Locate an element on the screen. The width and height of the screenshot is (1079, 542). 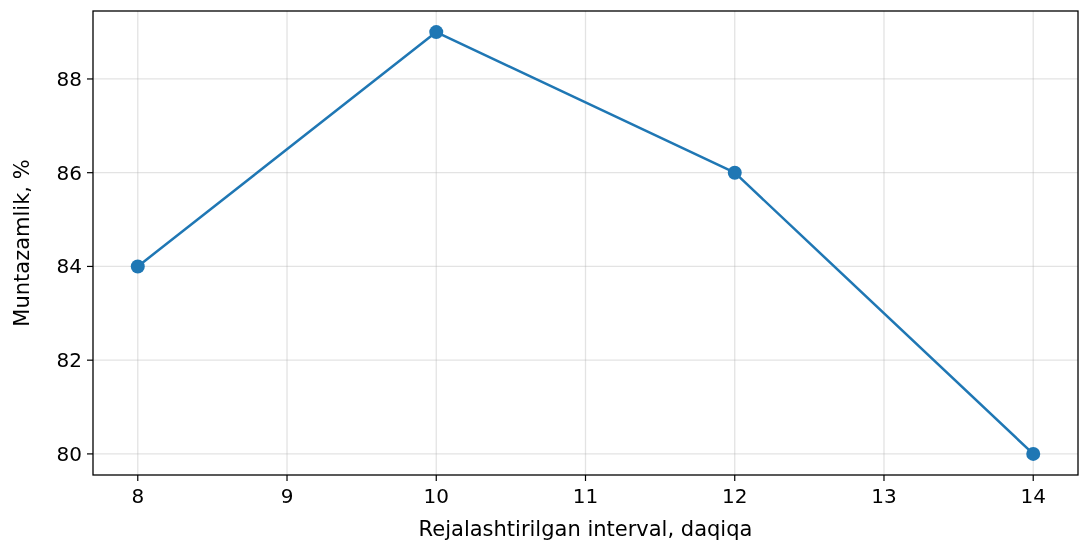
x-tick-label: 10 is located at coordinates (436, 496).